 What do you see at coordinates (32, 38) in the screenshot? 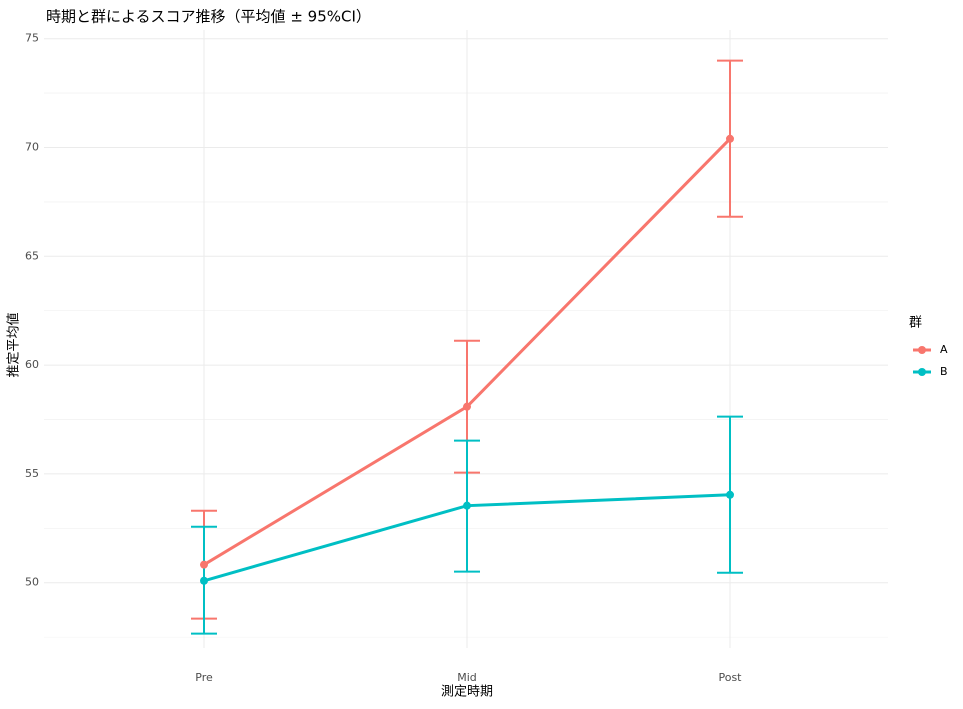
I see `y-tick-label: 75` at bounding box center [32, 38].